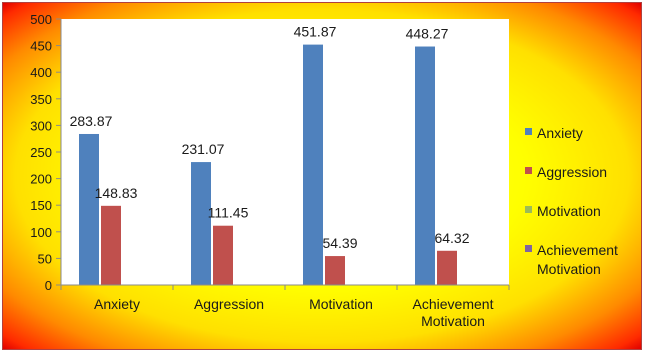 Image resolution: width=646 pixels, height=354 pixels. What do you see at coordinates (427, 34) in the screenshot?
I see `data-label-anxiety-achievement-motivation: 448.27` at bounding box center [427, 34].